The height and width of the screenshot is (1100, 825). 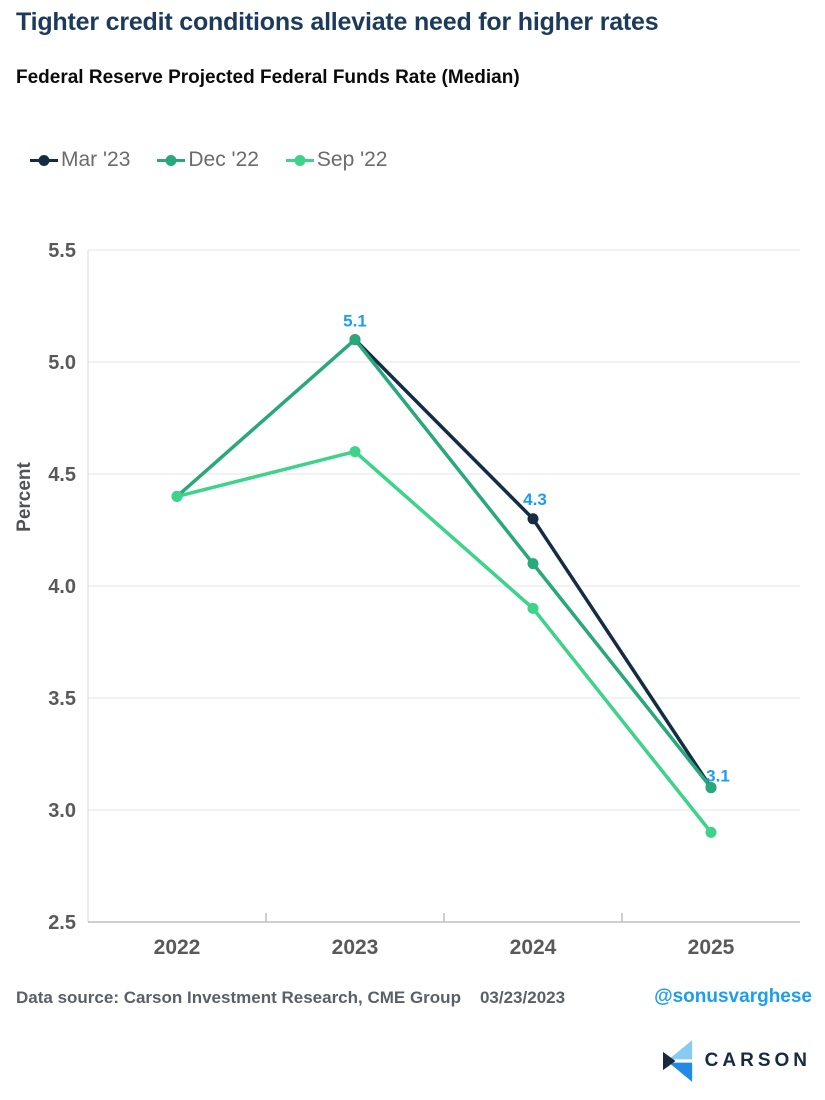 What do you see at coordinates (733, 996) in the screenshot?
I see `twitter-handle: @sonusvarghese` at bounding box center [733, 996].